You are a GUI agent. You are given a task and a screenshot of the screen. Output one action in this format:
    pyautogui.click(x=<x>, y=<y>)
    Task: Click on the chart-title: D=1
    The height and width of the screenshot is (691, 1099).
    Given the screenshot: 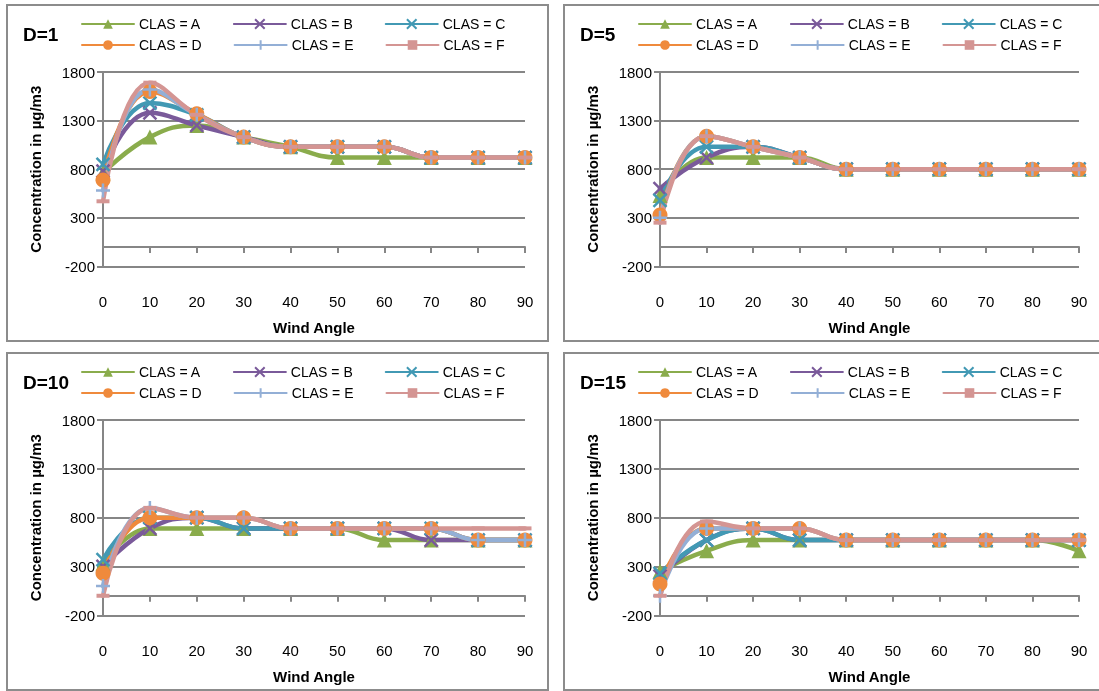 What is the action you would take?
    pyautogui.click(x=41, y=34)
    